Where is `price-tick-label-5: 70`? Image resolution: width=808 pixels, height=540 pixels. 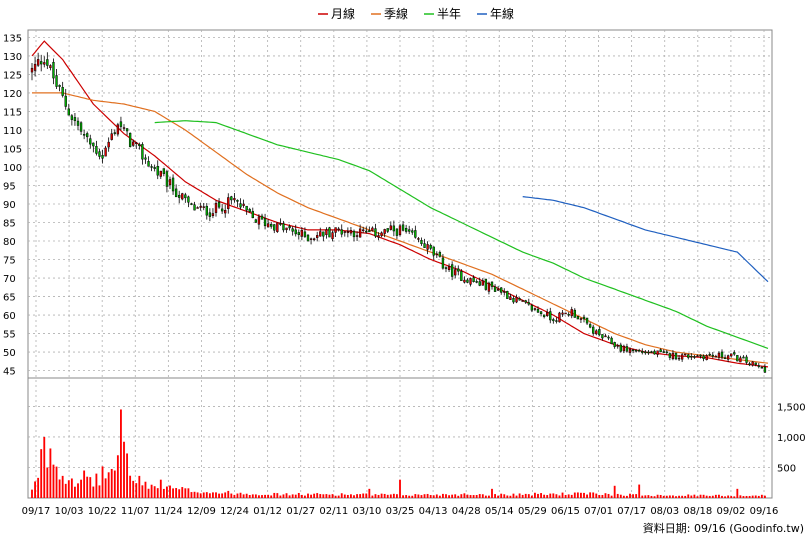 price-tick-label-5: 70 is located at coordinates (9, 279).